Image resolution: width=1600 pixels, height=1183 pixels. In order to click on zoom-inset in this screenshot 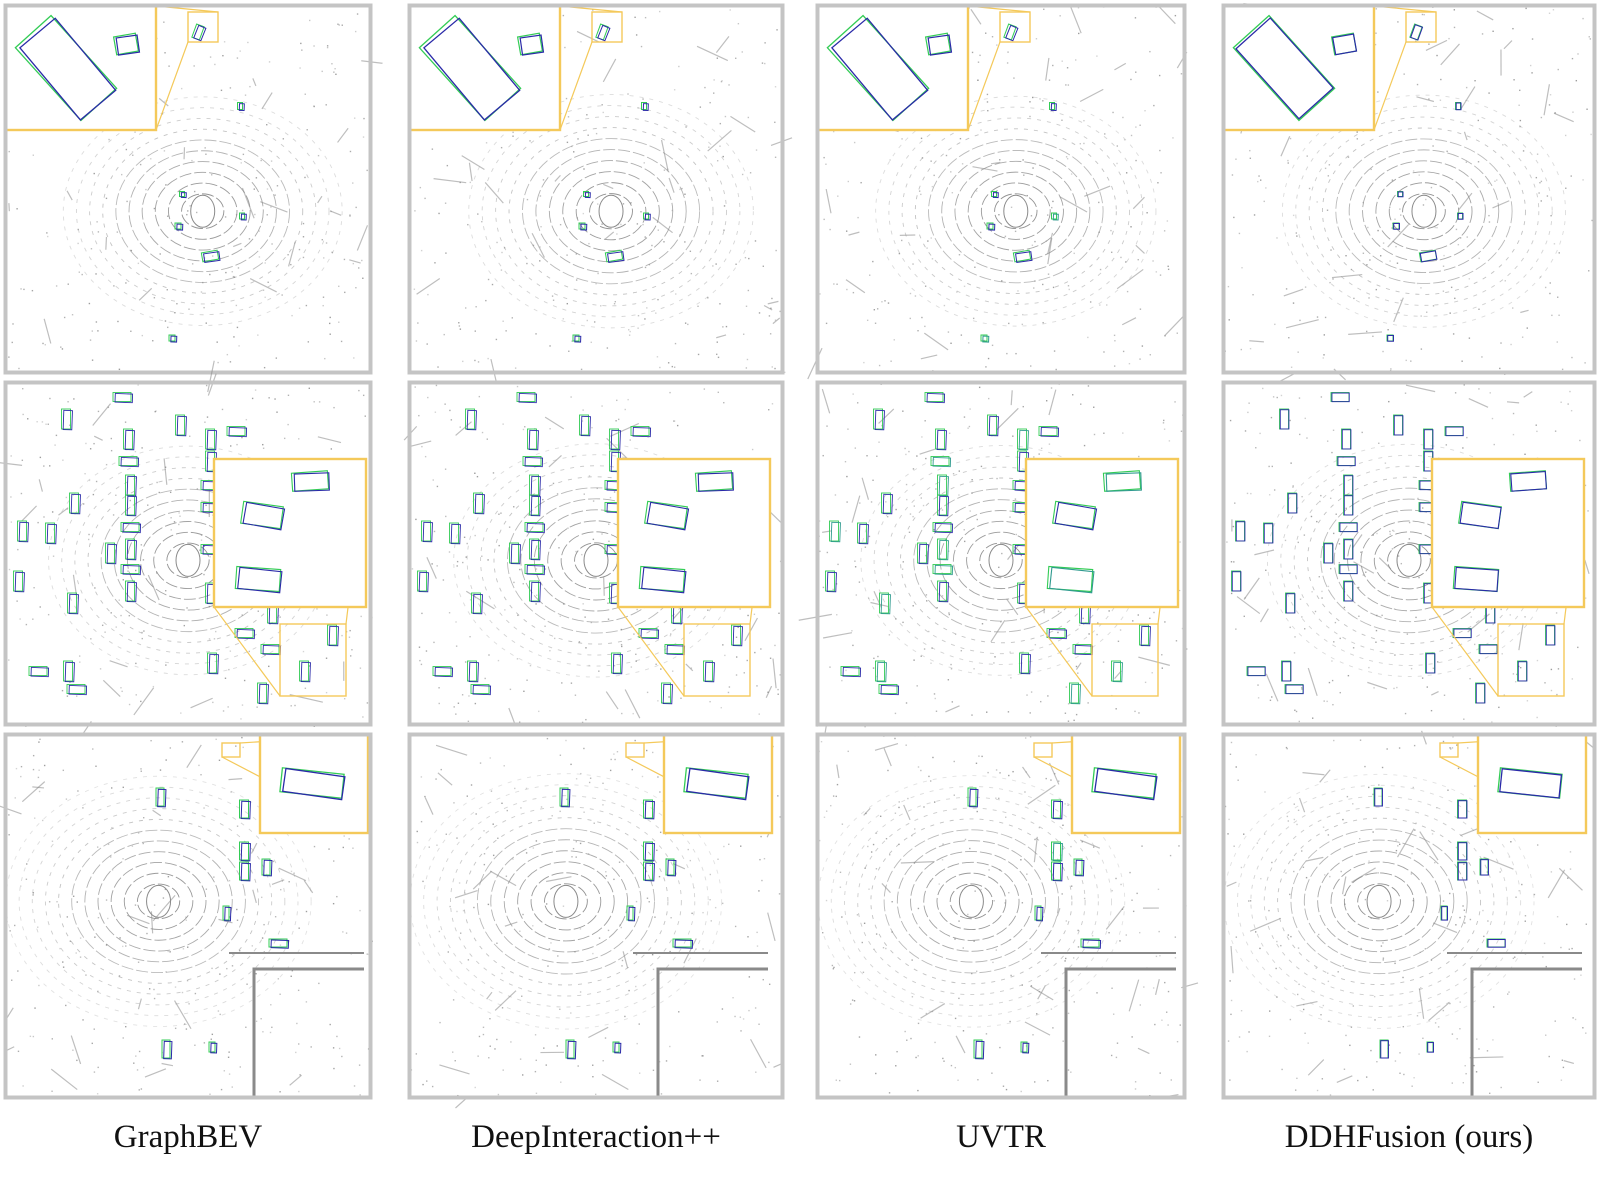, I will do `click(718, 784)`.